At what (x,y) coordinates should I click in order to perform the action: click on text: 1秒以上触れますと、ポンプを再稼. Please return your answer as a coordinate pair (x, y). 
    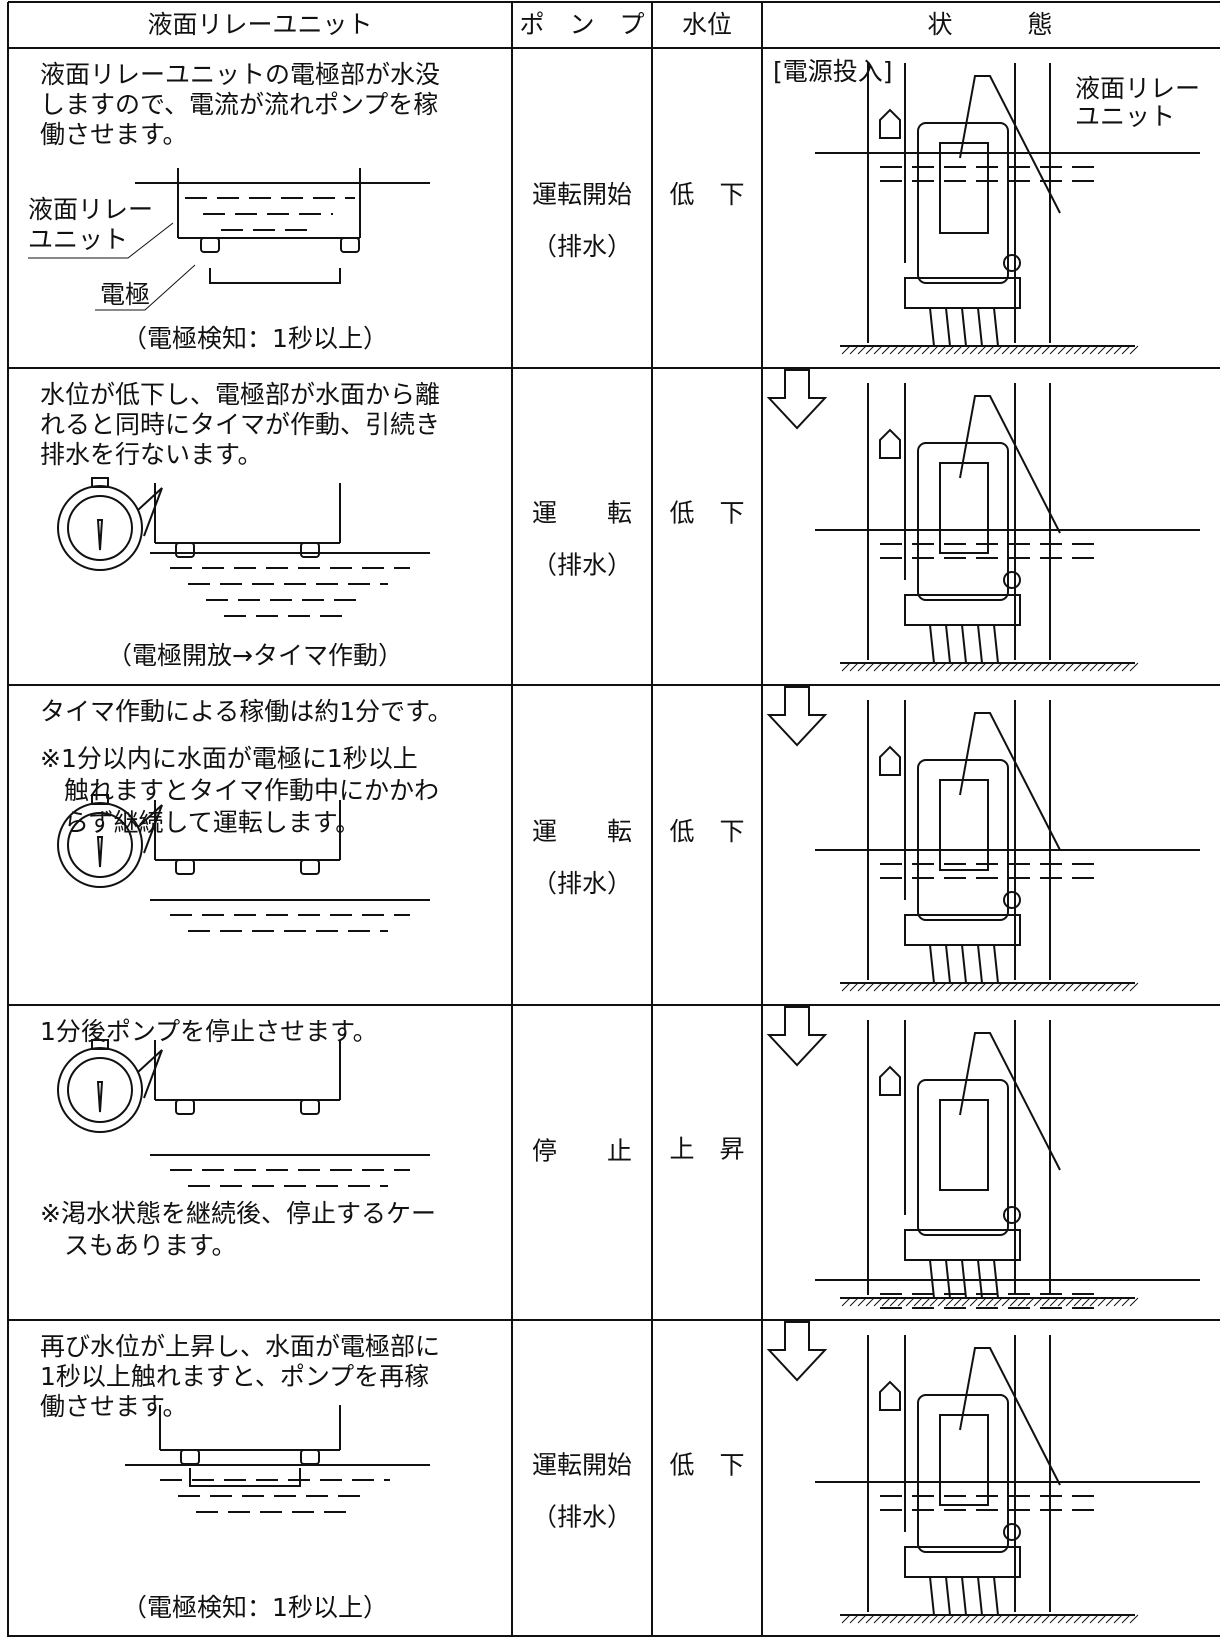
    Looking at the image, I should click on (234, 1376).